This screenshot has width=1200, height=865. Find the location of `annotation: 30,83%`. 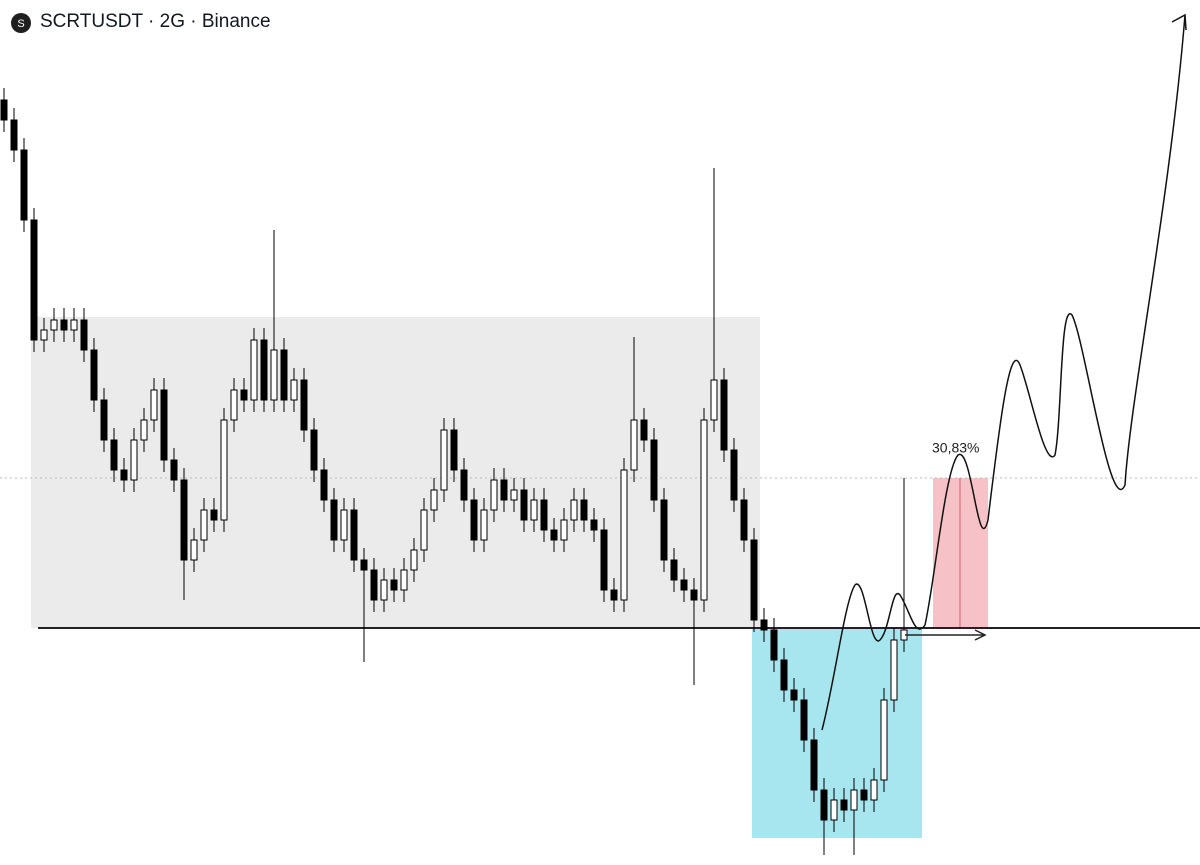

annotation: 30,83% is located at coordinates (955, 448).